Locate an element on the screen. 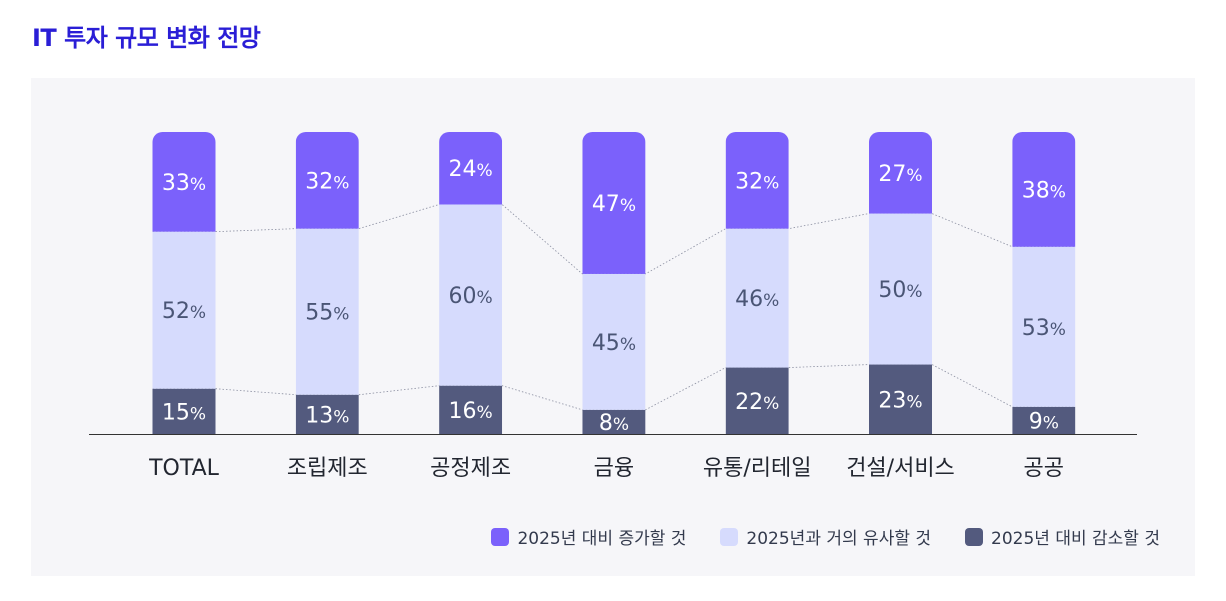 The width and height of the screenshot is (1226, 601). data-label: 15% is located at coordinates (184, 412).